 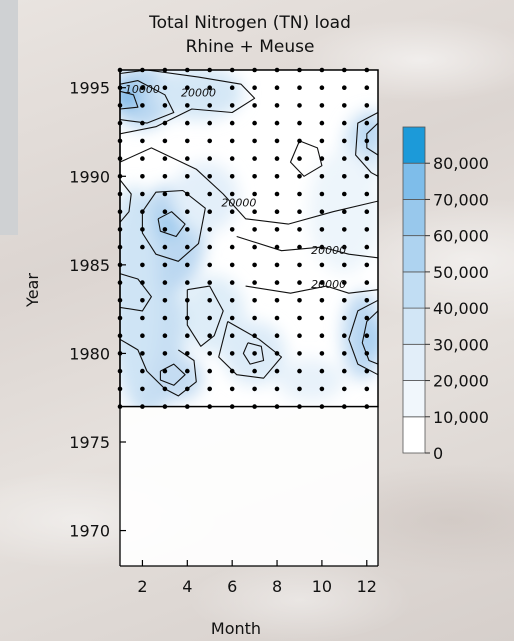 I want to click on contour-label-4: 20000, so click(x=328, y=284).